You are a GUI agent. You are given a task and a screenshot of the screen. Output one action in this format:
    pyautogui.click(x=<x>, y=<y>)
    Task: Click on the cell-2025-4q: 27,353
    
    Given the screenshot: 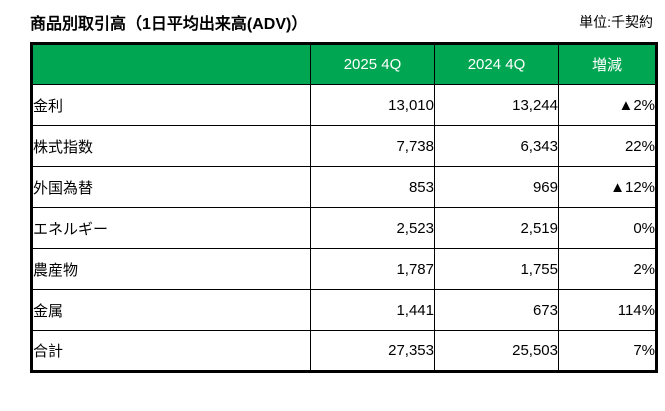 What is the action you would take?
    pyautogui.click(x=372, y=351)
    